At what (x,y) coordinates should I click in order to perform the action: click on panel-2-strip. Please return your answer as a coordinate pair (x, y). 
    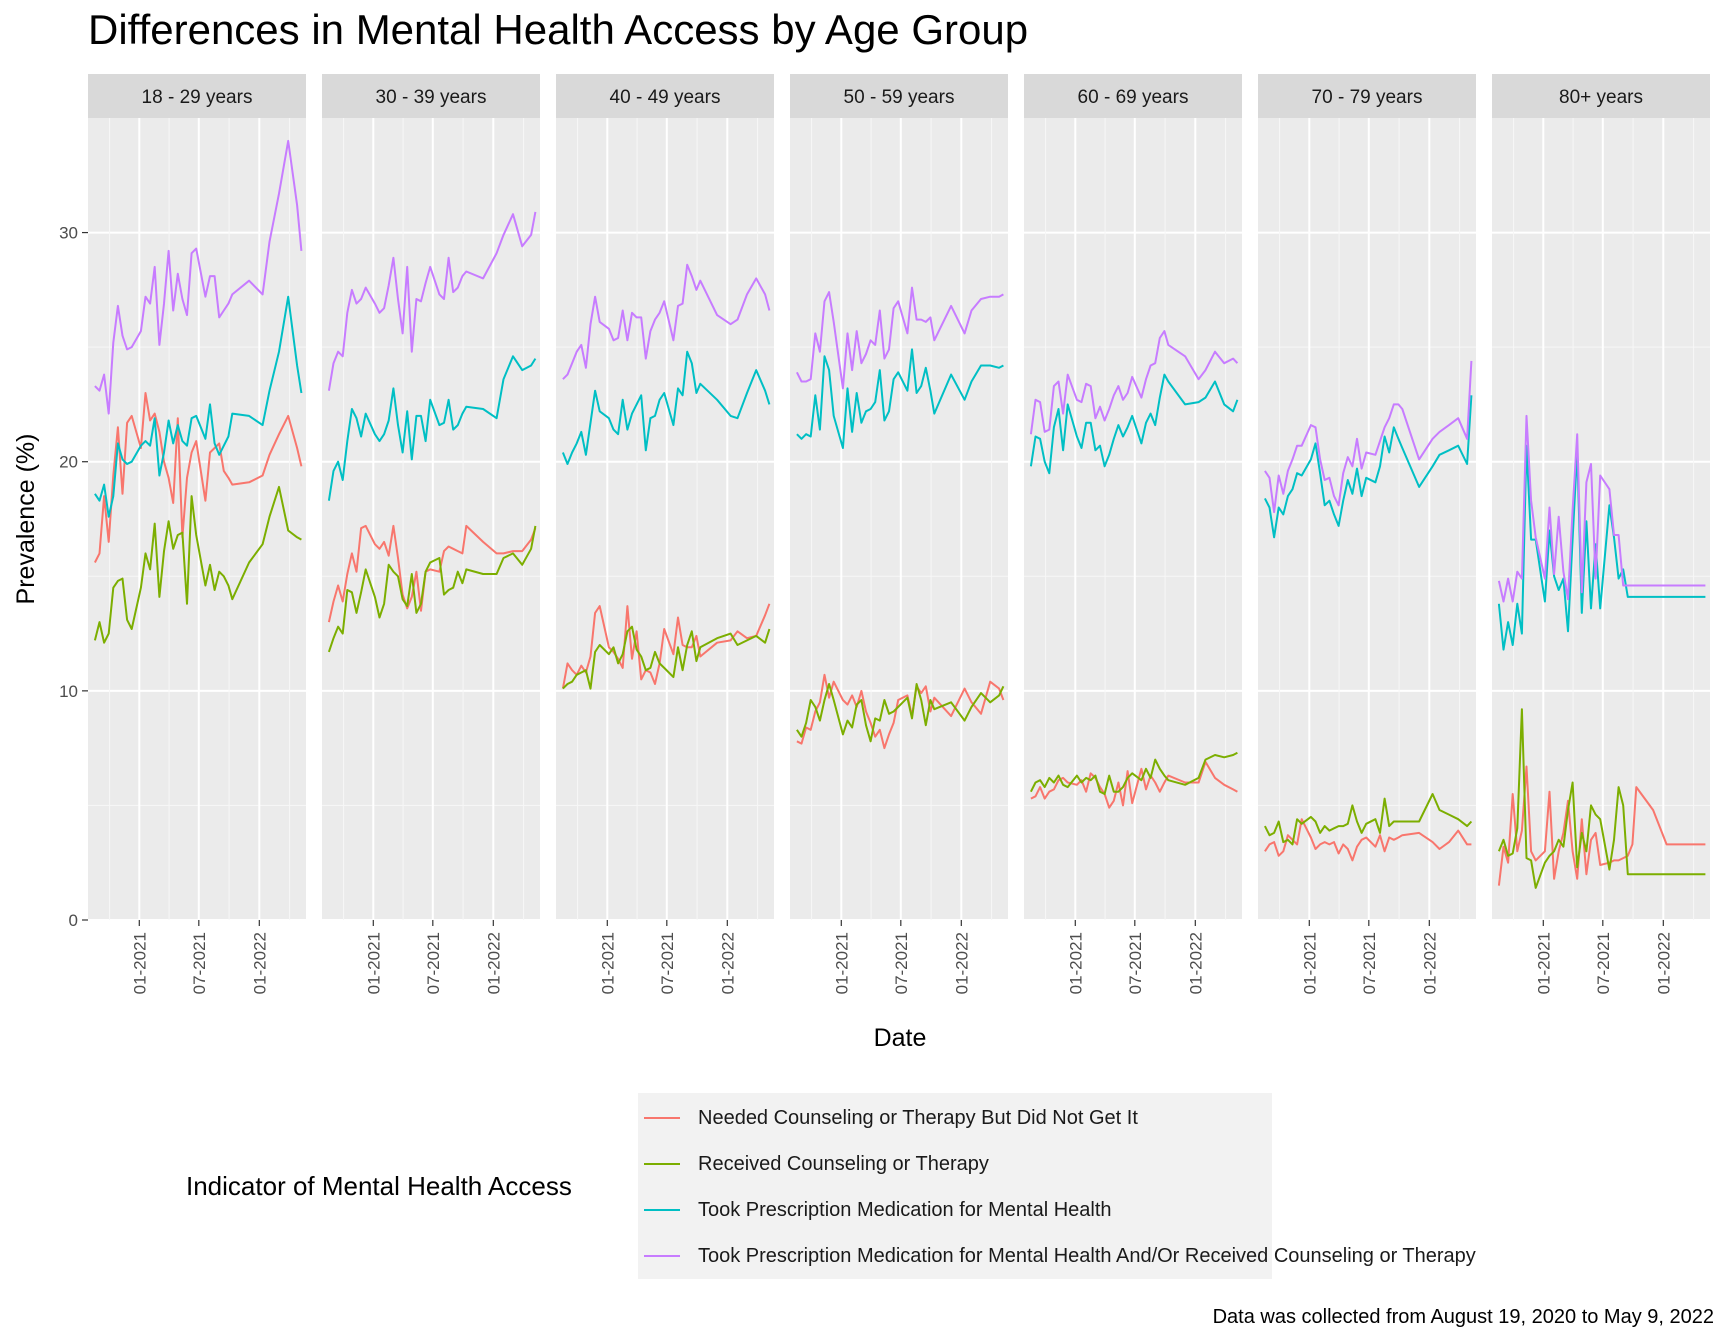
    Looking at the image, I should click on (431, 96).